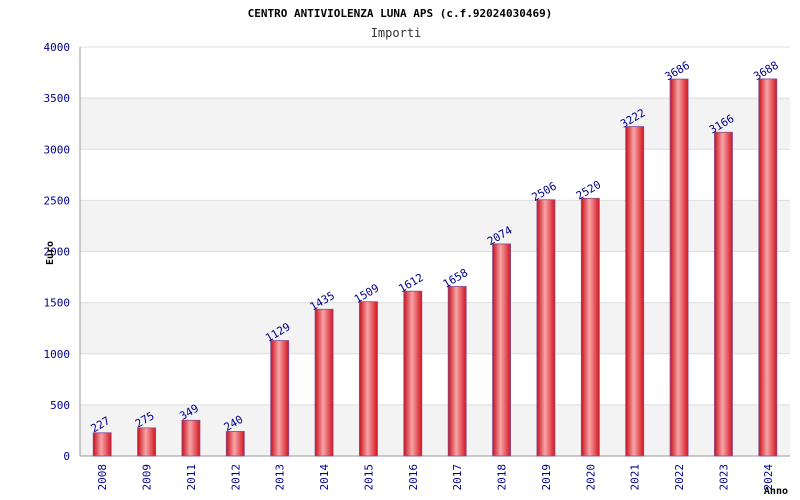 This screenshot has width=800, height=500. Describe the element at coordinates (57, 149) in the screenshot. I see `y-tick-label: 3000` at that location.